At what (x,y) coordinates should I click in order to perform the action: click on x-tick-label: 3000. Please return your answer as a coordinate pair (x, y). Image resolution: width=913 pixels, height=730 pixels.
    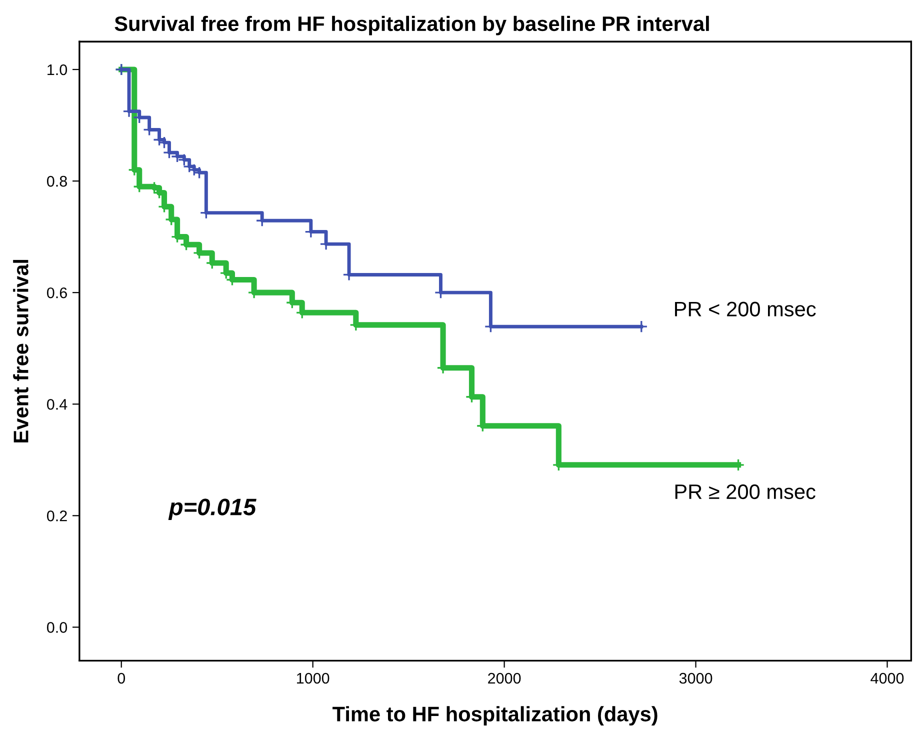
    Looking at the image, I should click on (695, 678).